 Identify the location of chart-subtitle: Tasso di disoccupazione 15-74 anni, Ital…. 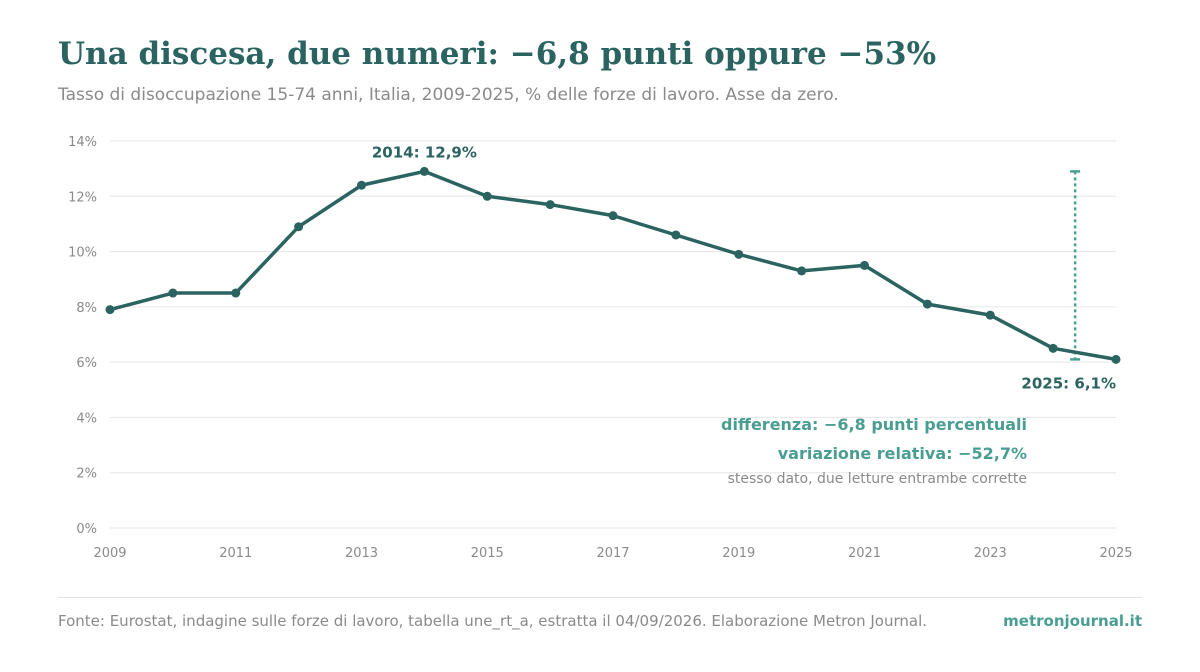
(448, 95).